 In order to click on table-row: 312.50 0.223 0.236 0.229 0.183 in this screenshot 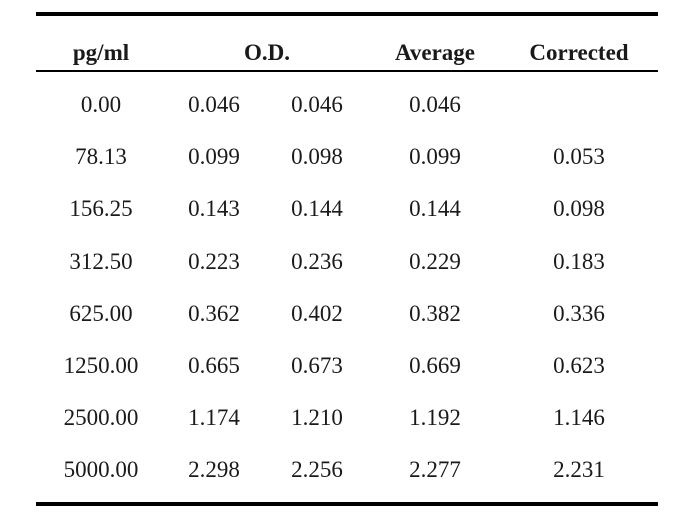, I will do `click(347, 261)`.